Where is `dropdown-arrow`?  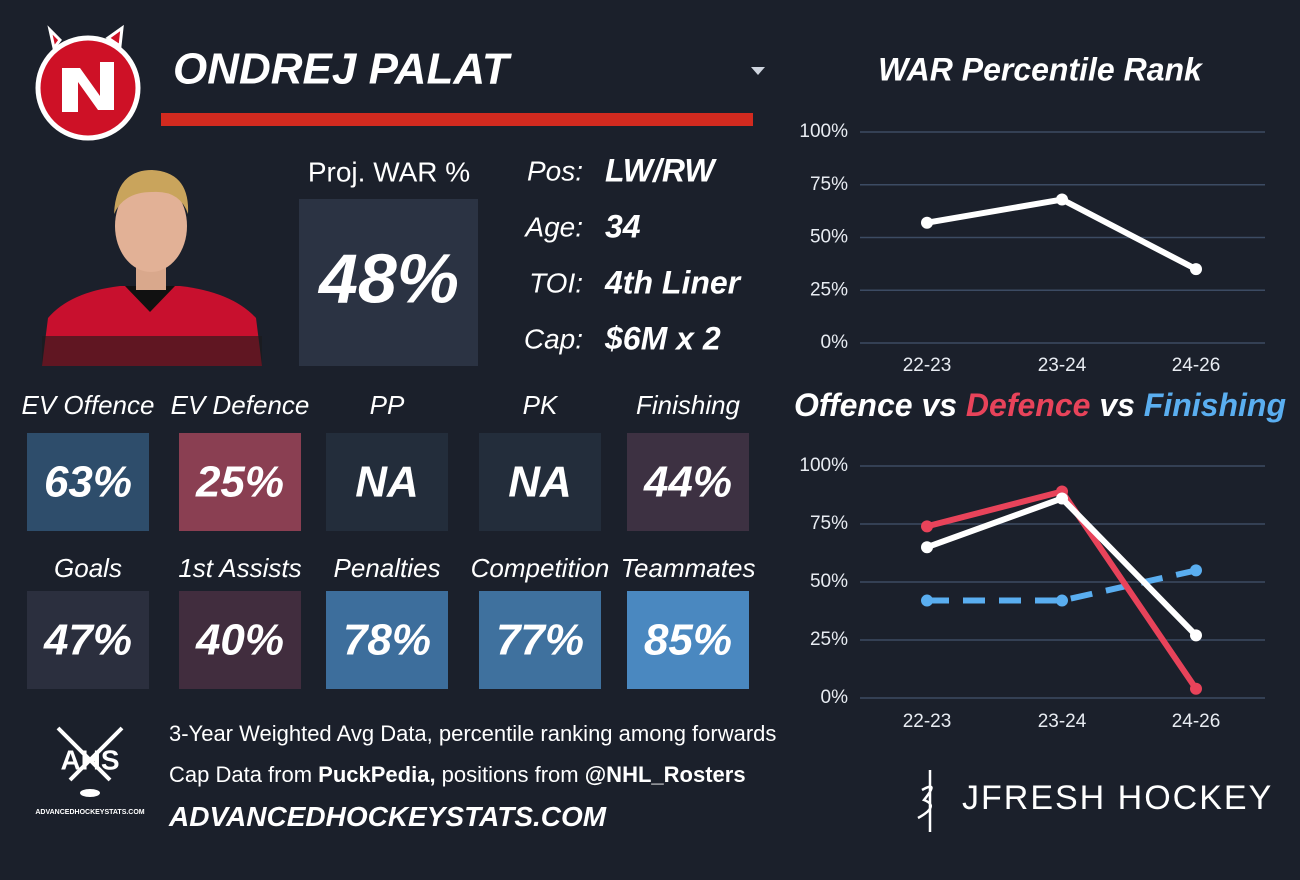
dropdown-arrow is located at coordinates (758, 71).